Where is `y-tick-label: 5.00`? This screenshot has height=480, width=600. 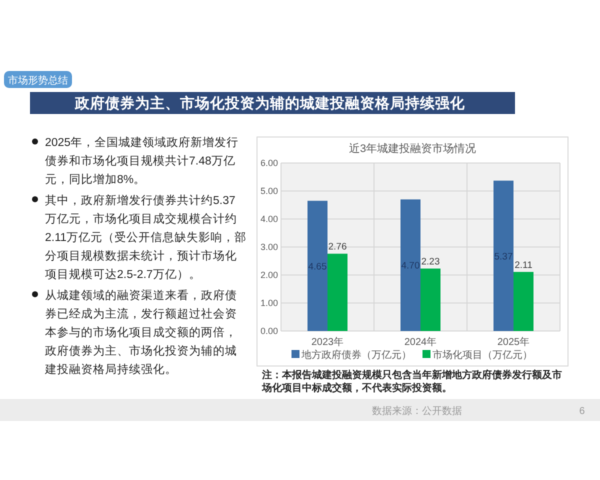 y-tick-label: 5.00 is located at coordinates (269, 191).